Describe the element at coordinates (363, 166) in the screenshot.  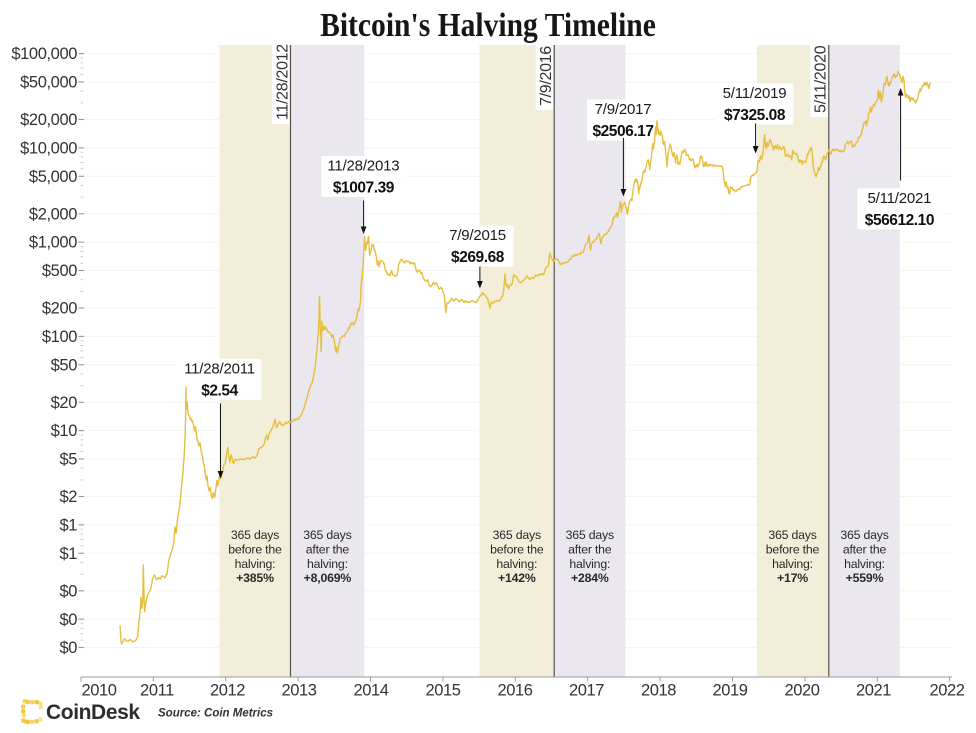
I see `svg-text: 11/28/2013` at that location.